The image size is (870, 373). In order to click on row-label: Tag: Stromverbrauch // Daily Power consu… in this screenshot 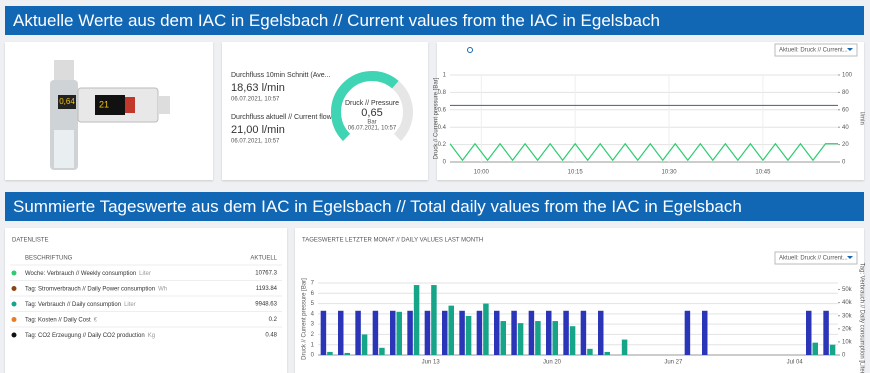, I will do `click(96, 289)`.